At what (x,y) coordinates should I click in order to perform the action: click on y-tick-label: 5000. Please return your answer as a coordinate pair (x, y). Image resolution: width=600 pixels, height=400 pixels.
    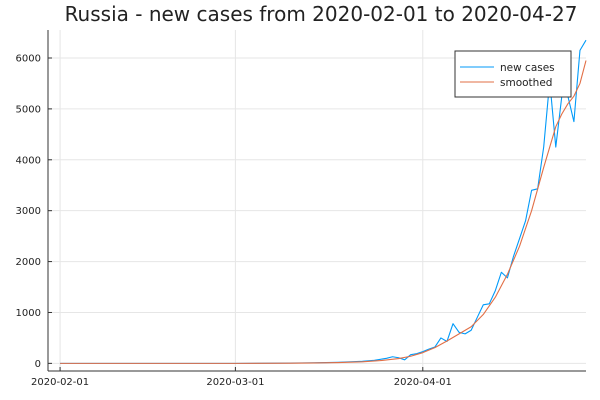
    Looking at the image, I should click on (28, 109).